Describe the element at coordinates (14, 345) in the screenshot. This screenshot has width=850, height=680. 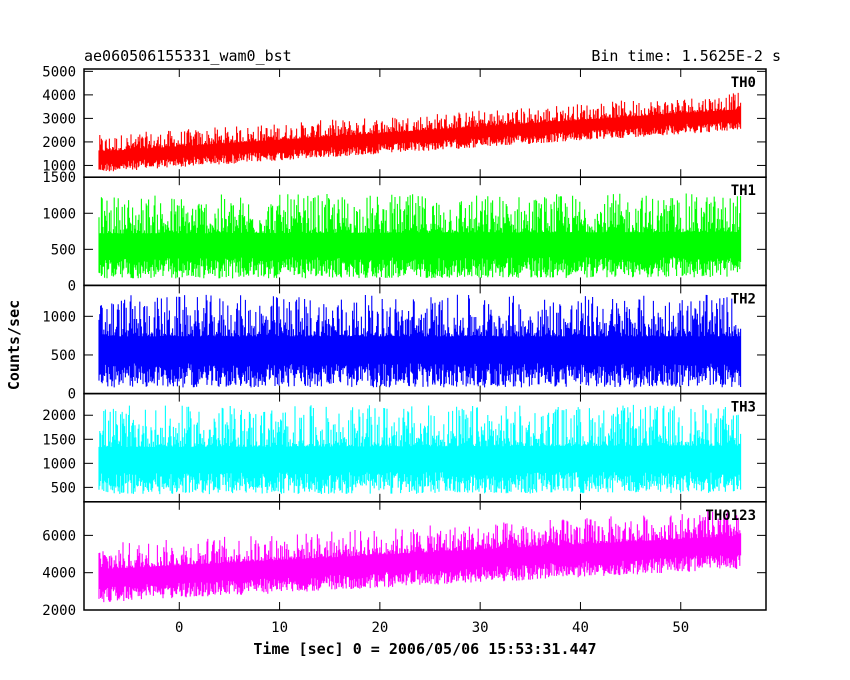
I see `y-axis-label: Counts/sec` at that location.